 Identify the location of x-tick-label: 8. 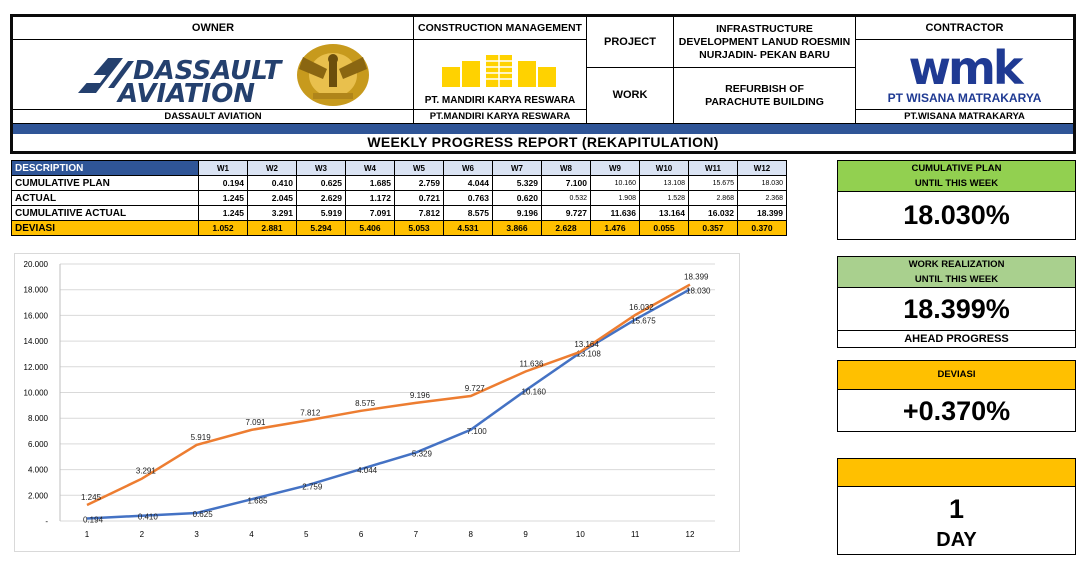
(471, 534).